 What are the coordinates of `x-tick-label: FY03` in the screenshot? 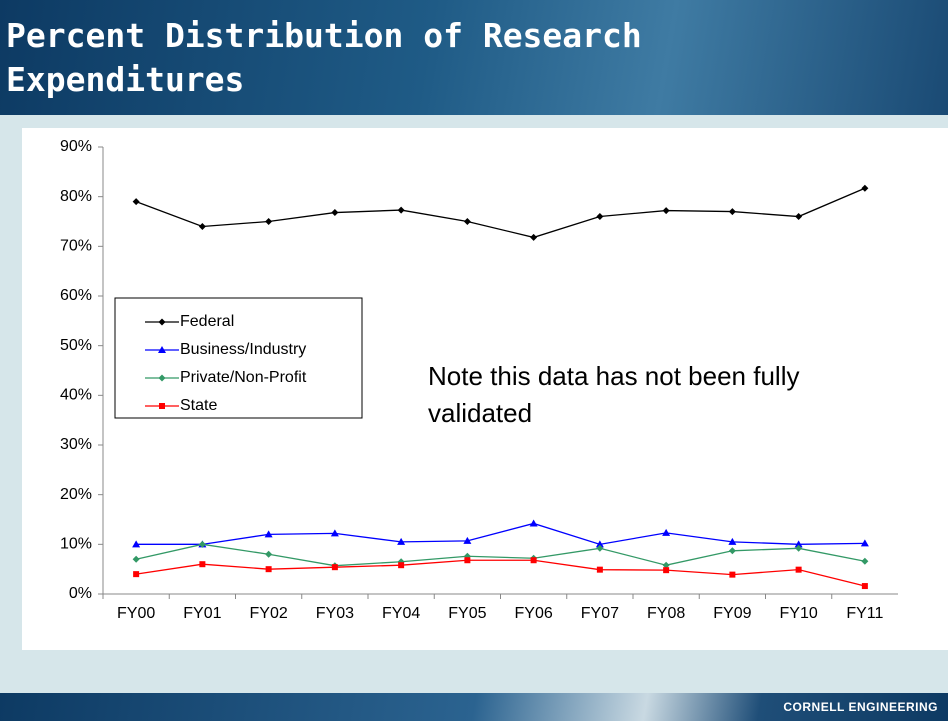 It's located at (335, 613).